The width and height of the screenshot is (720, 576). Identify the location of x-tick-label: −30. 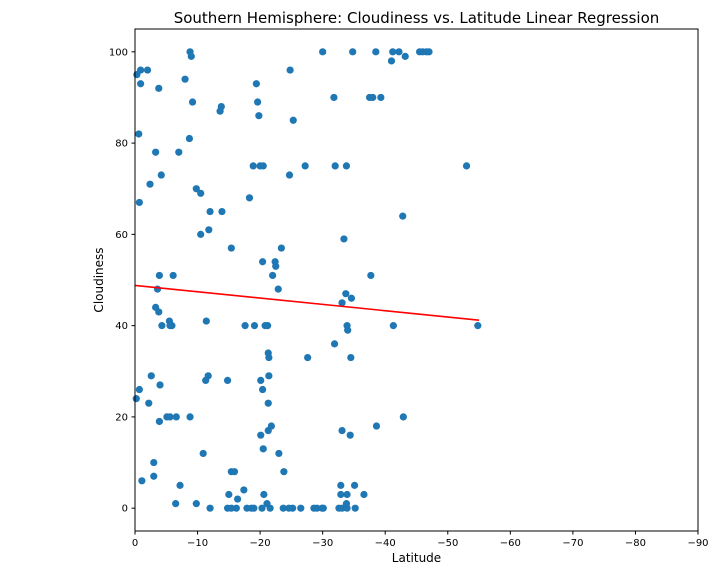
(322, 543).